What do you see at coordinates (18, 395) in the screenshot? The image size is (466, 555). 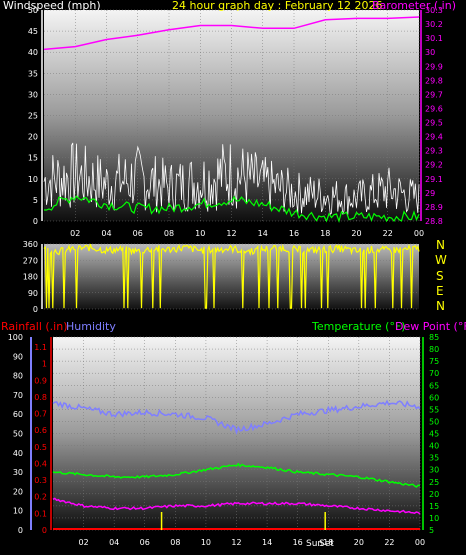 I see `humidity-tick-label: 70` at bounding box center [18, 395].